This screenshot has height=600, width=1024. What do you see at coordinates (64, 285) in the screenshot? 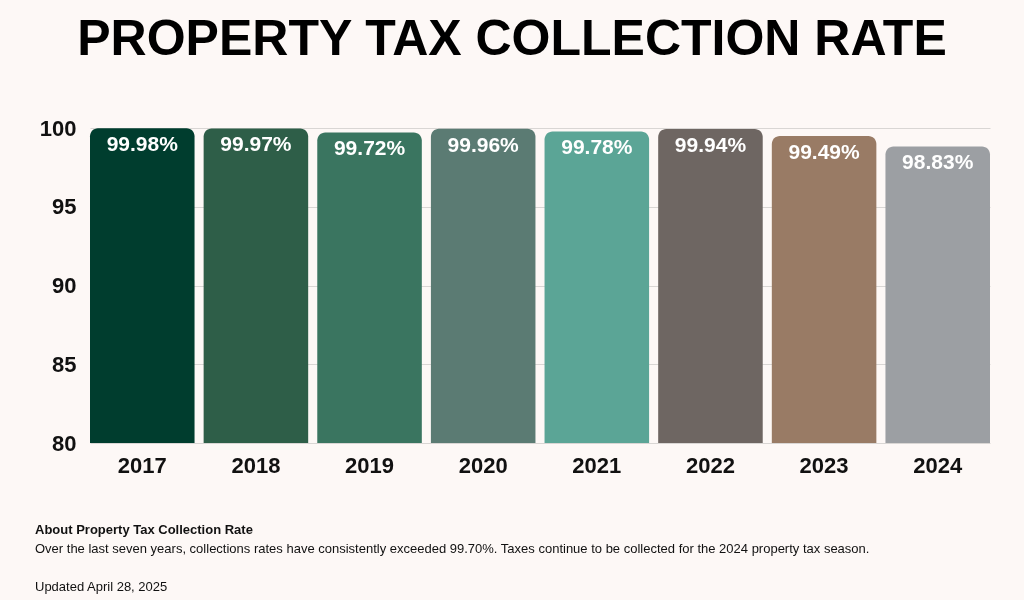
I see `y-tick-label: 90` at bounding box center [64, 285].